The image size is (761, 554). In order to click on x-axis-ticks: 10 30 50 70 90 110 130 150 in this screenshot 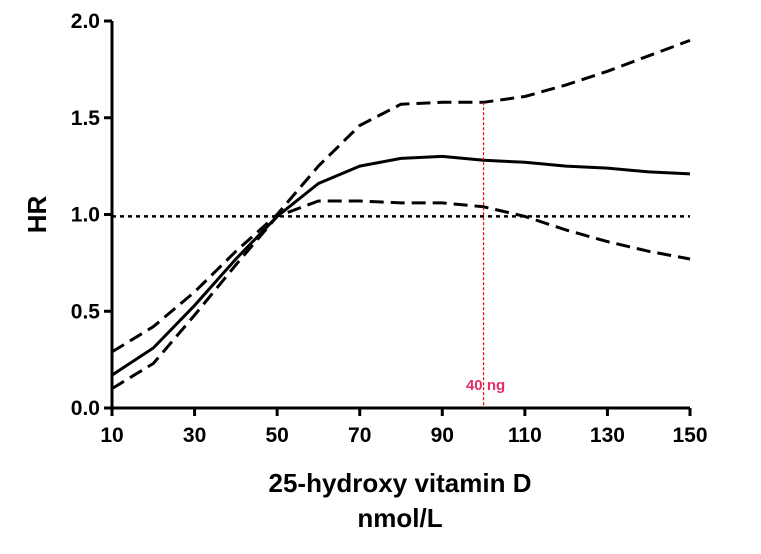, I will do `click(404, 427)`.